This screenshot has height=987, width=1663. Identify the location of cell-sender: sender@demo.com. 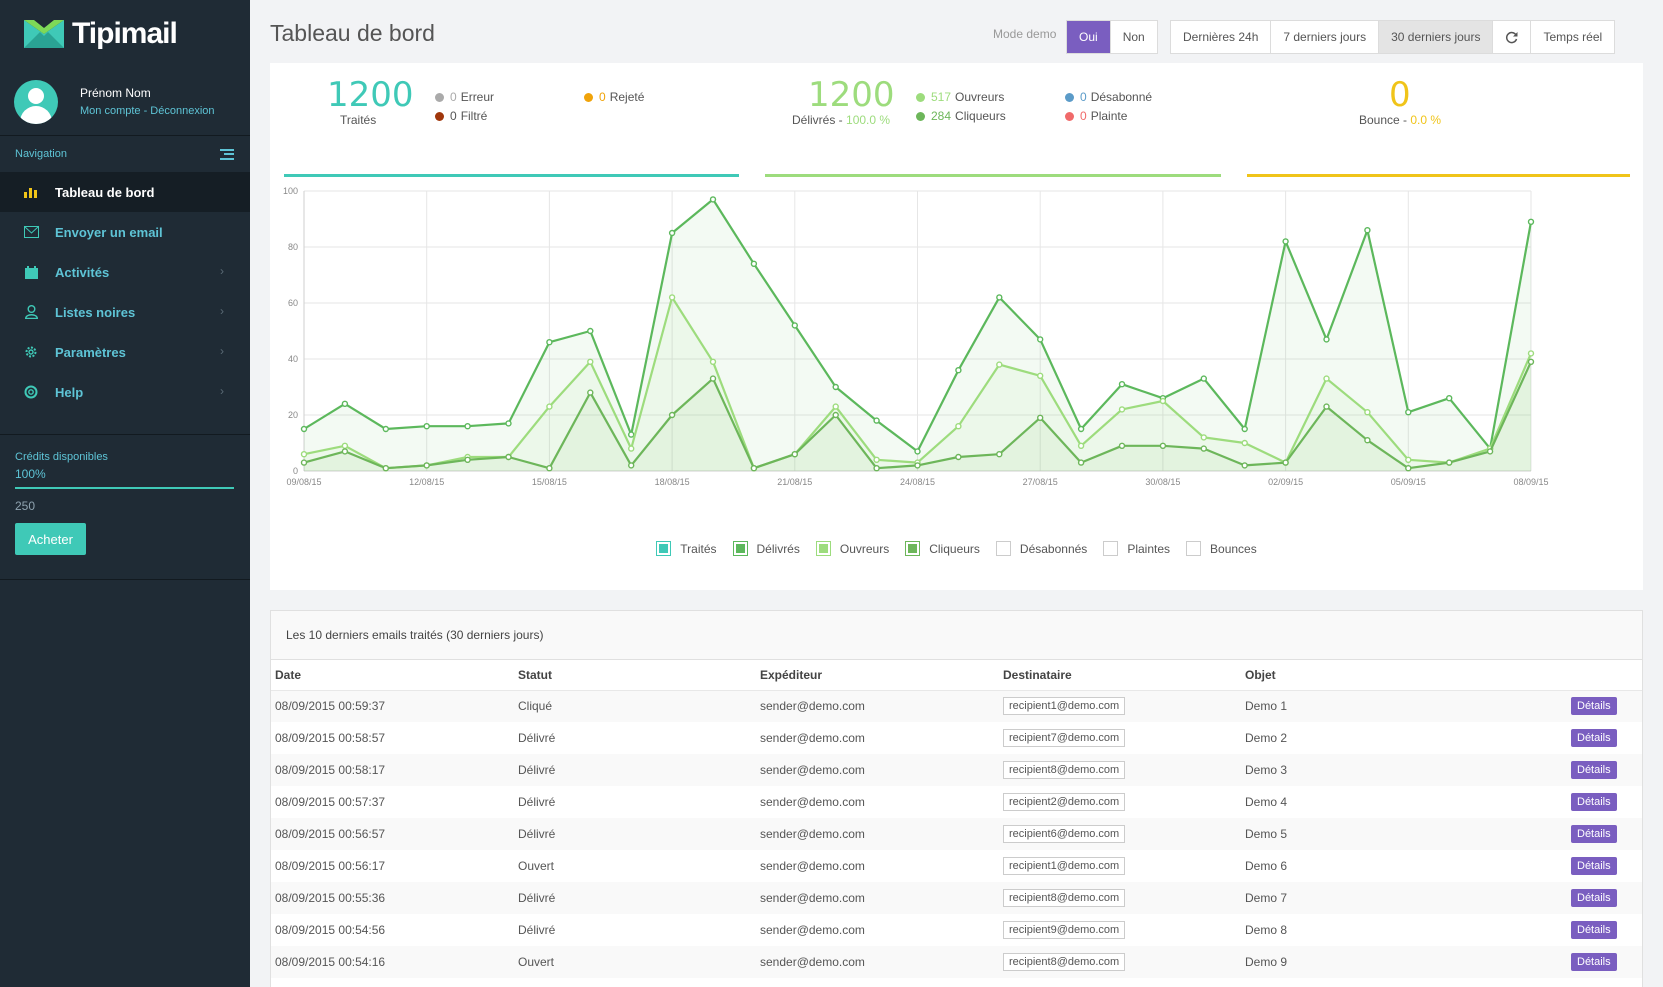
(812, 834).